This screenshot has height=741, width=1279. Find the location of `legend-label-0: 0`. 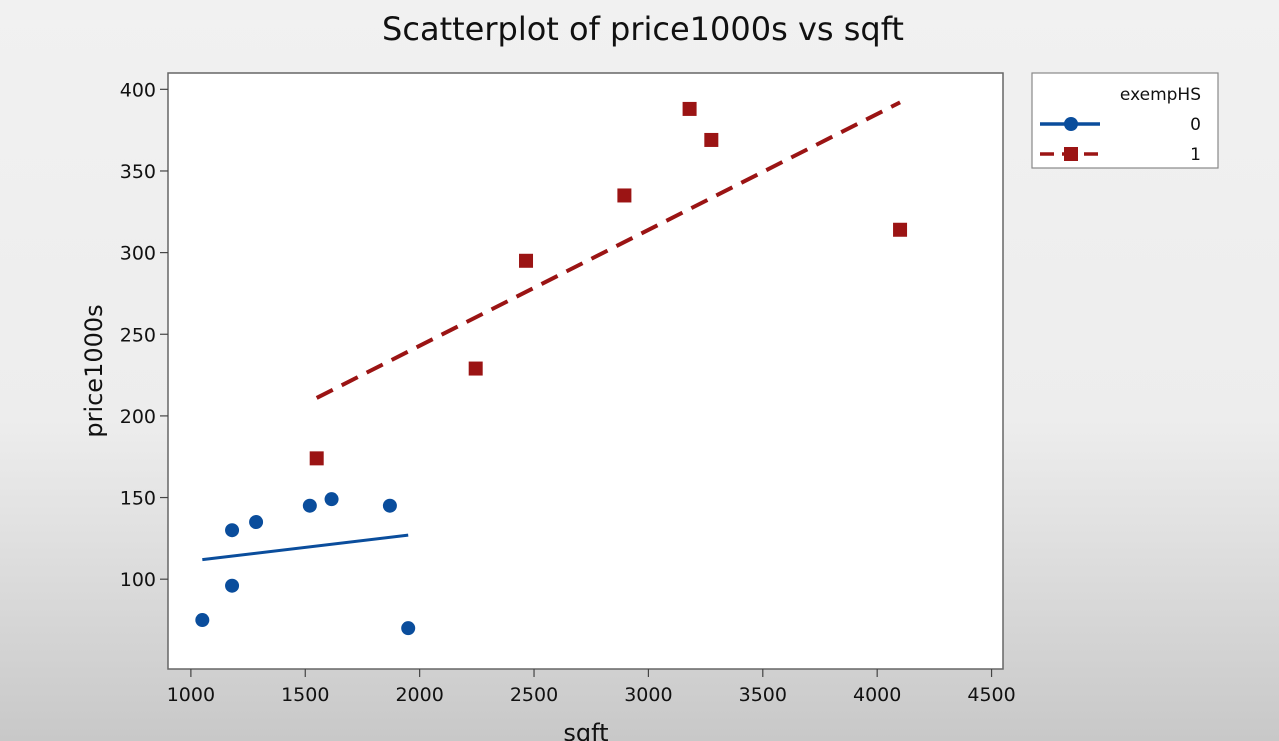

legend-label-0: 0 is located at coordinates (1195, 125).